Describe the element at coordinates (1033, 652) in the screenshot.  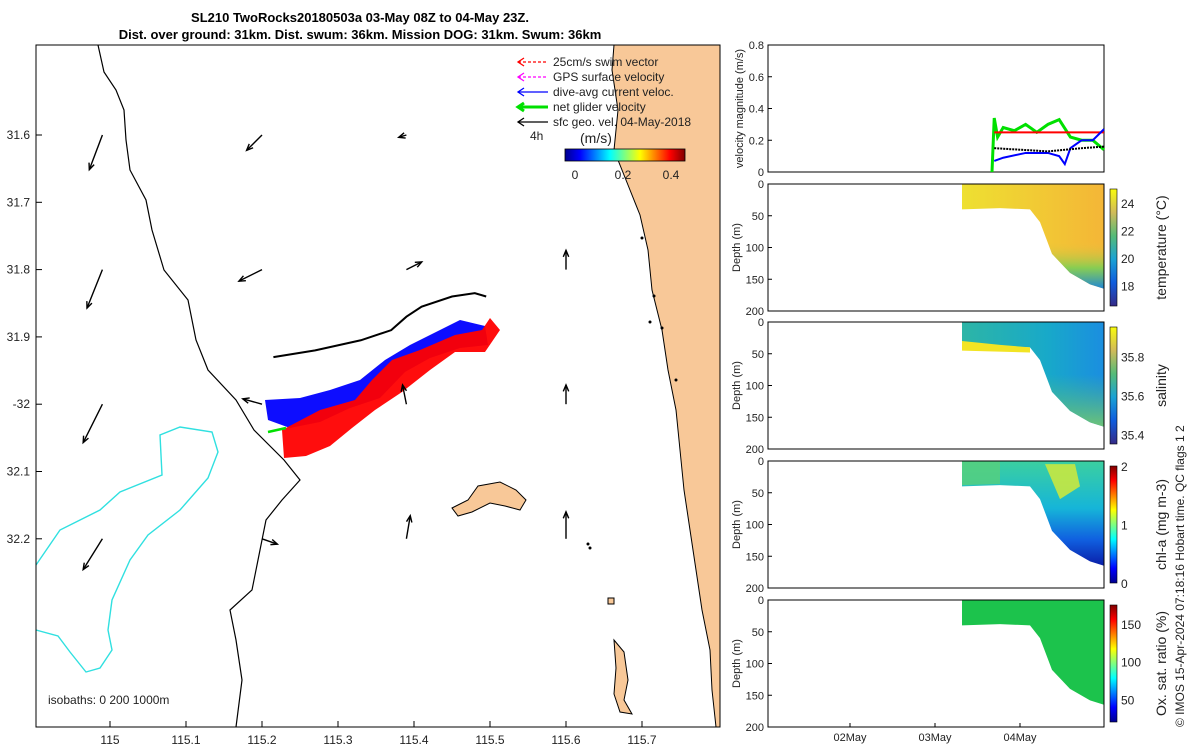
I see `oxygen-section-data` at that location.